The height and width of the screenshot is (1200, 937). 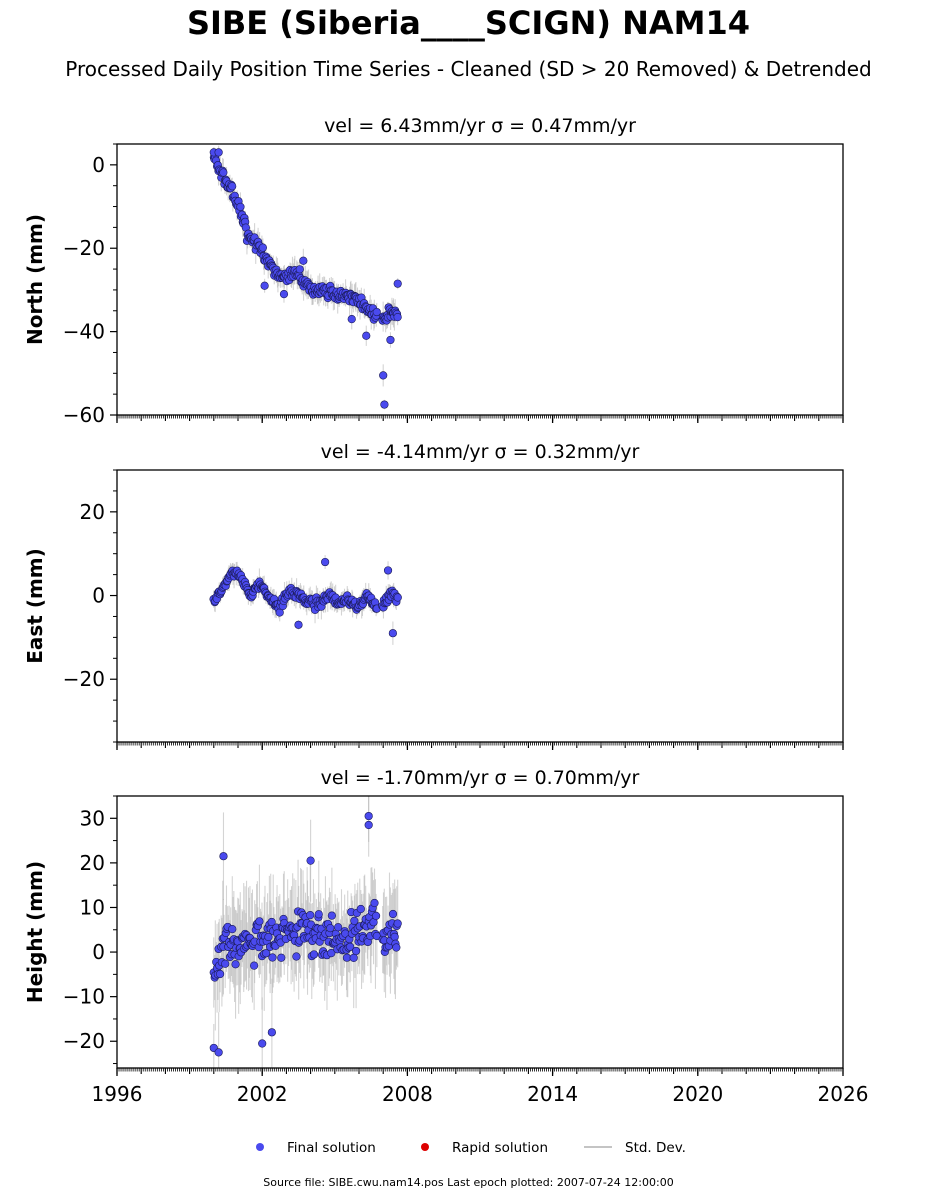 I want to click on legend-rapid-swatch, so click(x=425, y=1147).